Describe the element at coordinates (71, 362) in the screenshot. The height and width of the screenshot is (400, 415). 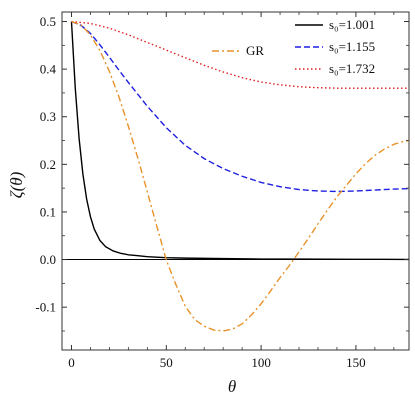
I see `x-tick-label: 0` at that location.